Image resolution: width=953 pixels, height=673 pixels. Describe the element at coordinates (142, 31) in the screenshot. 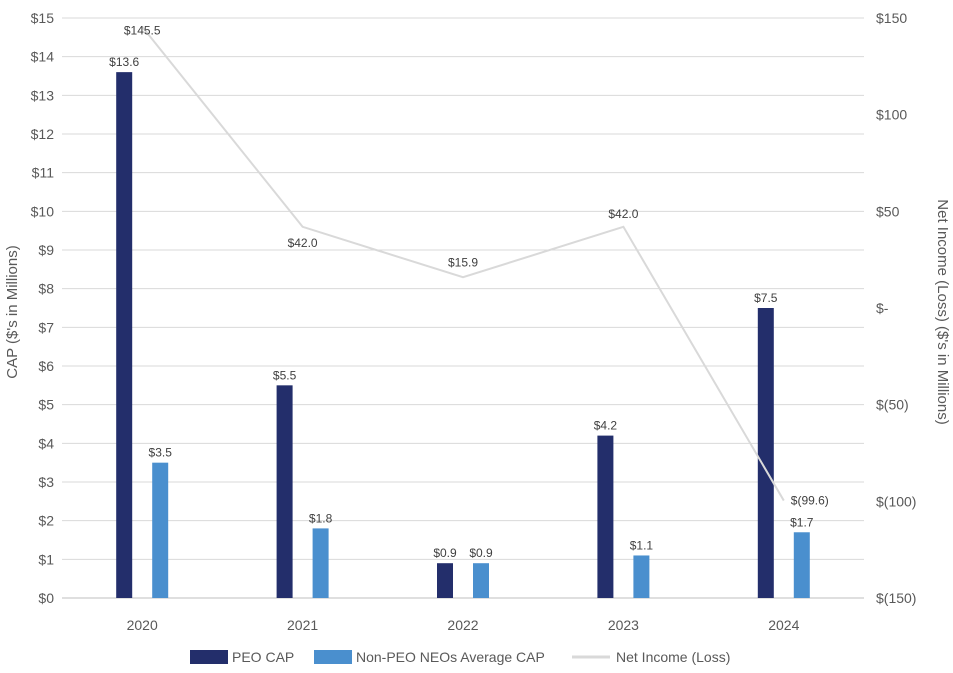

I see `net-income-label: $145.5` at that location.